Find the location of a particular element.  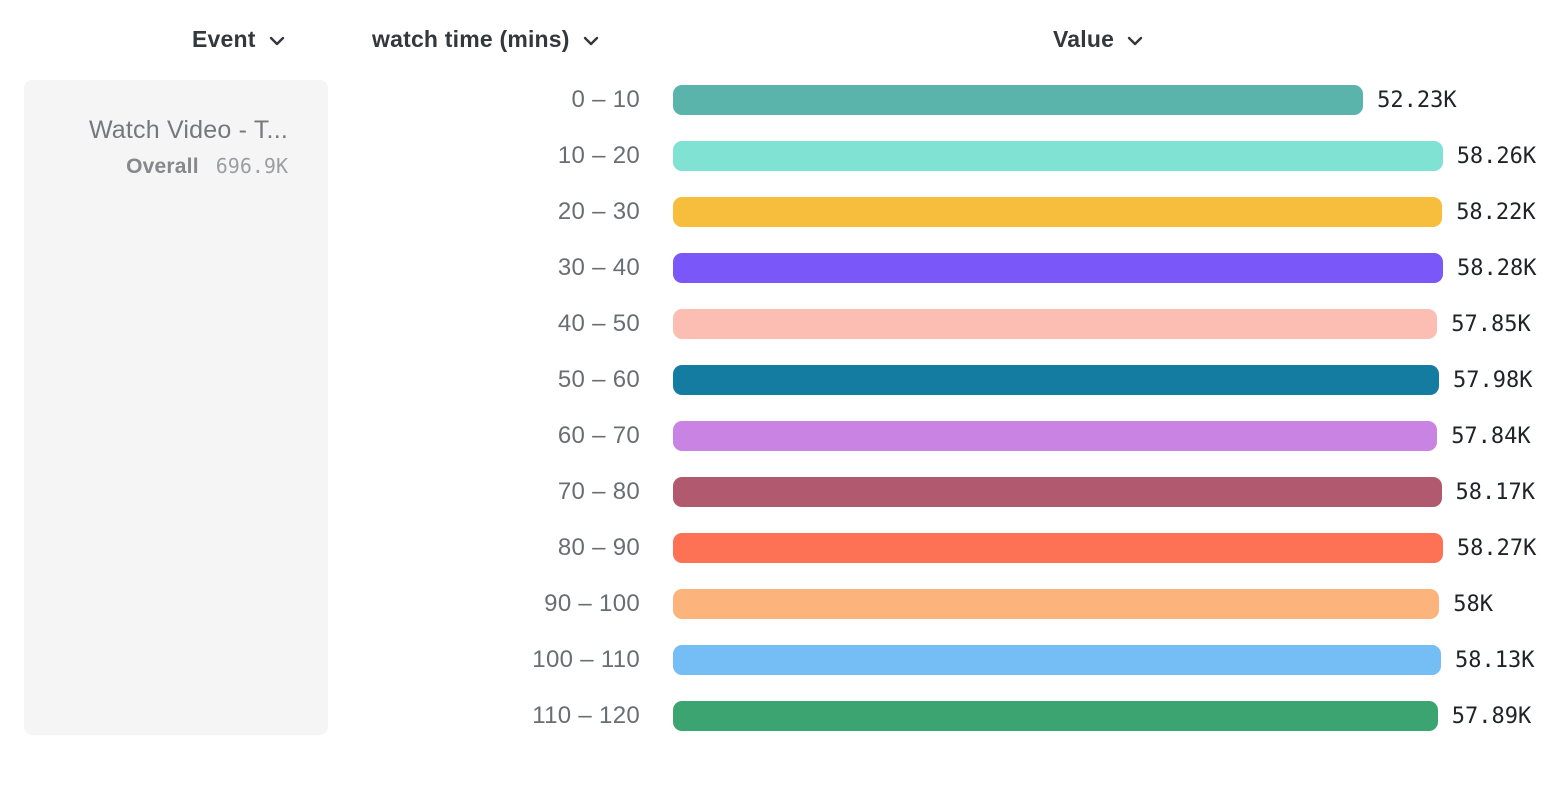

chart-row: 20 – 30 58.22K is located at coordinates (784, 212).